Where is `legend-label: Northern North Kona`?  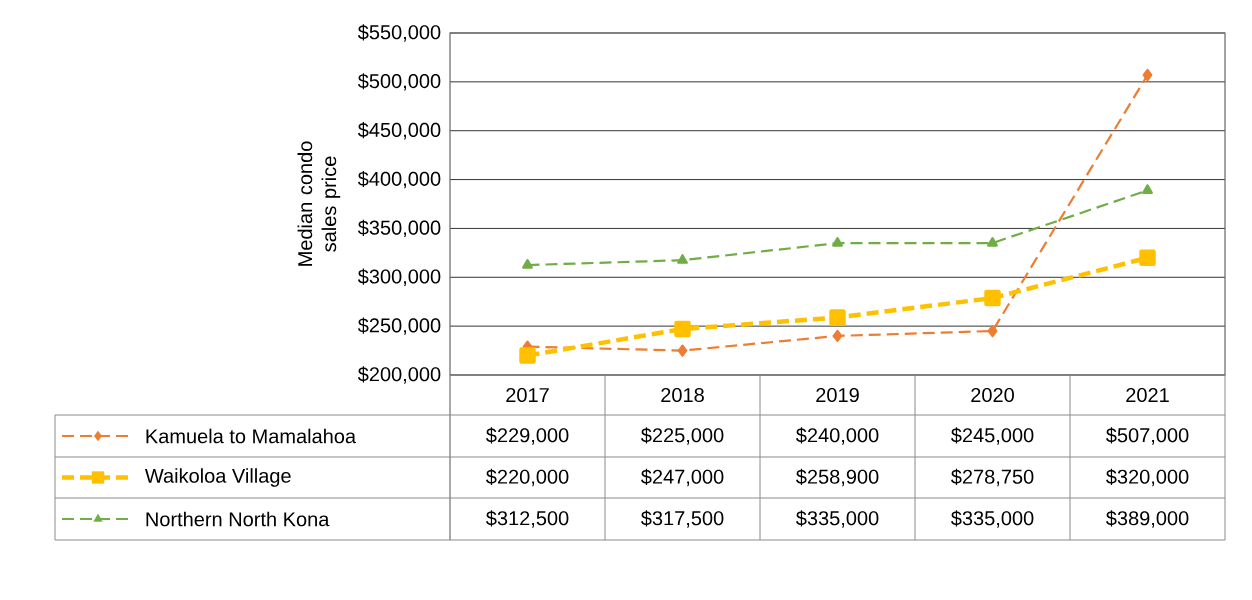 legend-label: Northern North Kona is located at coordinates (238, 519).